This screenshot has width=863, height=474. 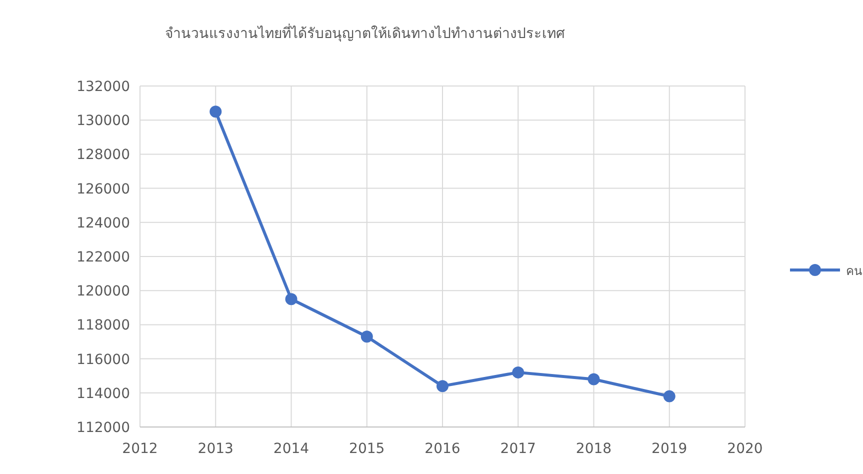 I want to click on y-tick-label: 122000, so click(x=103, y=258).